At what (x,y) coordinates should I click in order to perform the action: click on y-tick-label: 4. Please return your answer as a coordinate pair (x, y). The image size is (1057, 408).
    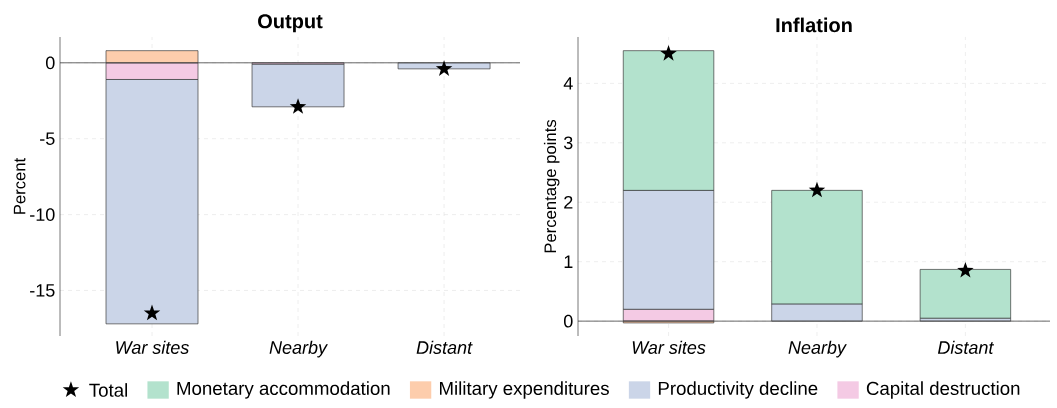
    Looking at the image, I should click on (568, 83).